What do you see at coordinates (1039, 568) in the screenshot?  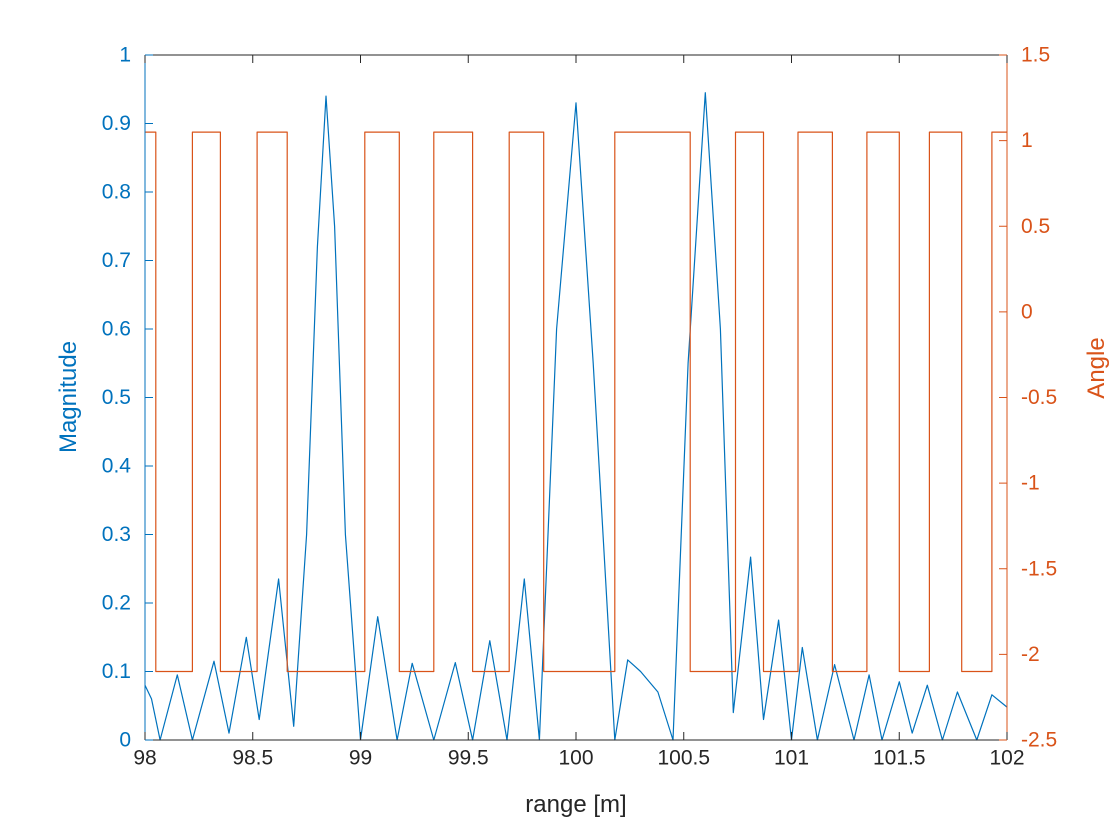 I see `y-right-tick-label: -1.5` at bounding box center [1039, 568].